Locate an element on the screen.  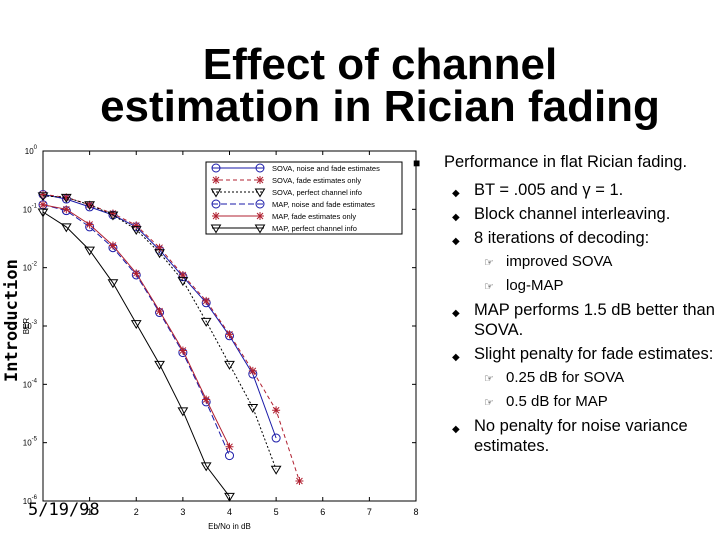
sub-sub-bullet-item: ☞ 0.5 dB for MAP is located at coordinates (564, 402).